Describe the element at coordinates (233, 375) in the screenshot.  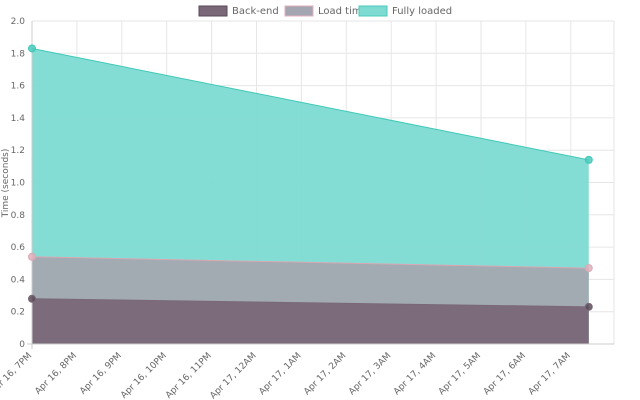
I see `x-tick-label: Apr 17, 12AM` at that location.